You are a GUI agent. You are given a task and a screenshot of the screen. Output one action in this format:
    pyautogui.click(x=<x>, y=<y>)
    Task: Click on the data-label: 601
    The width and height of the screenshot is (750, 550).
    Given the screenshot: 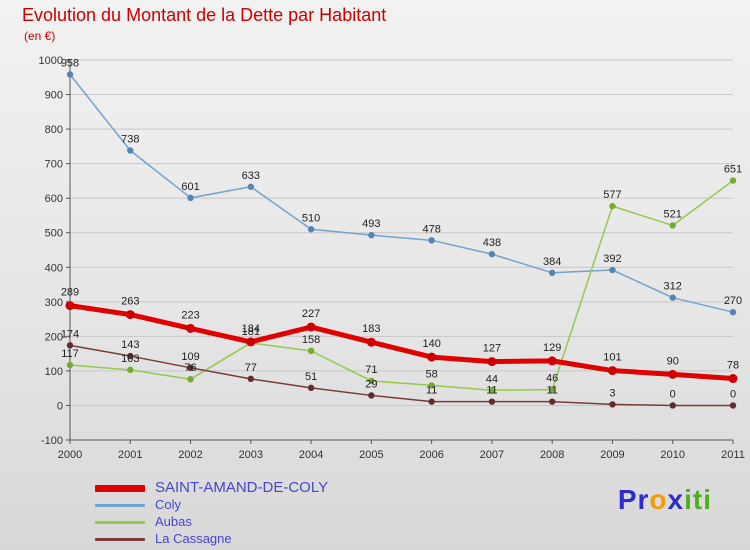 What is the action you would take?
    pyautogui.click(x=190, y=187)
    